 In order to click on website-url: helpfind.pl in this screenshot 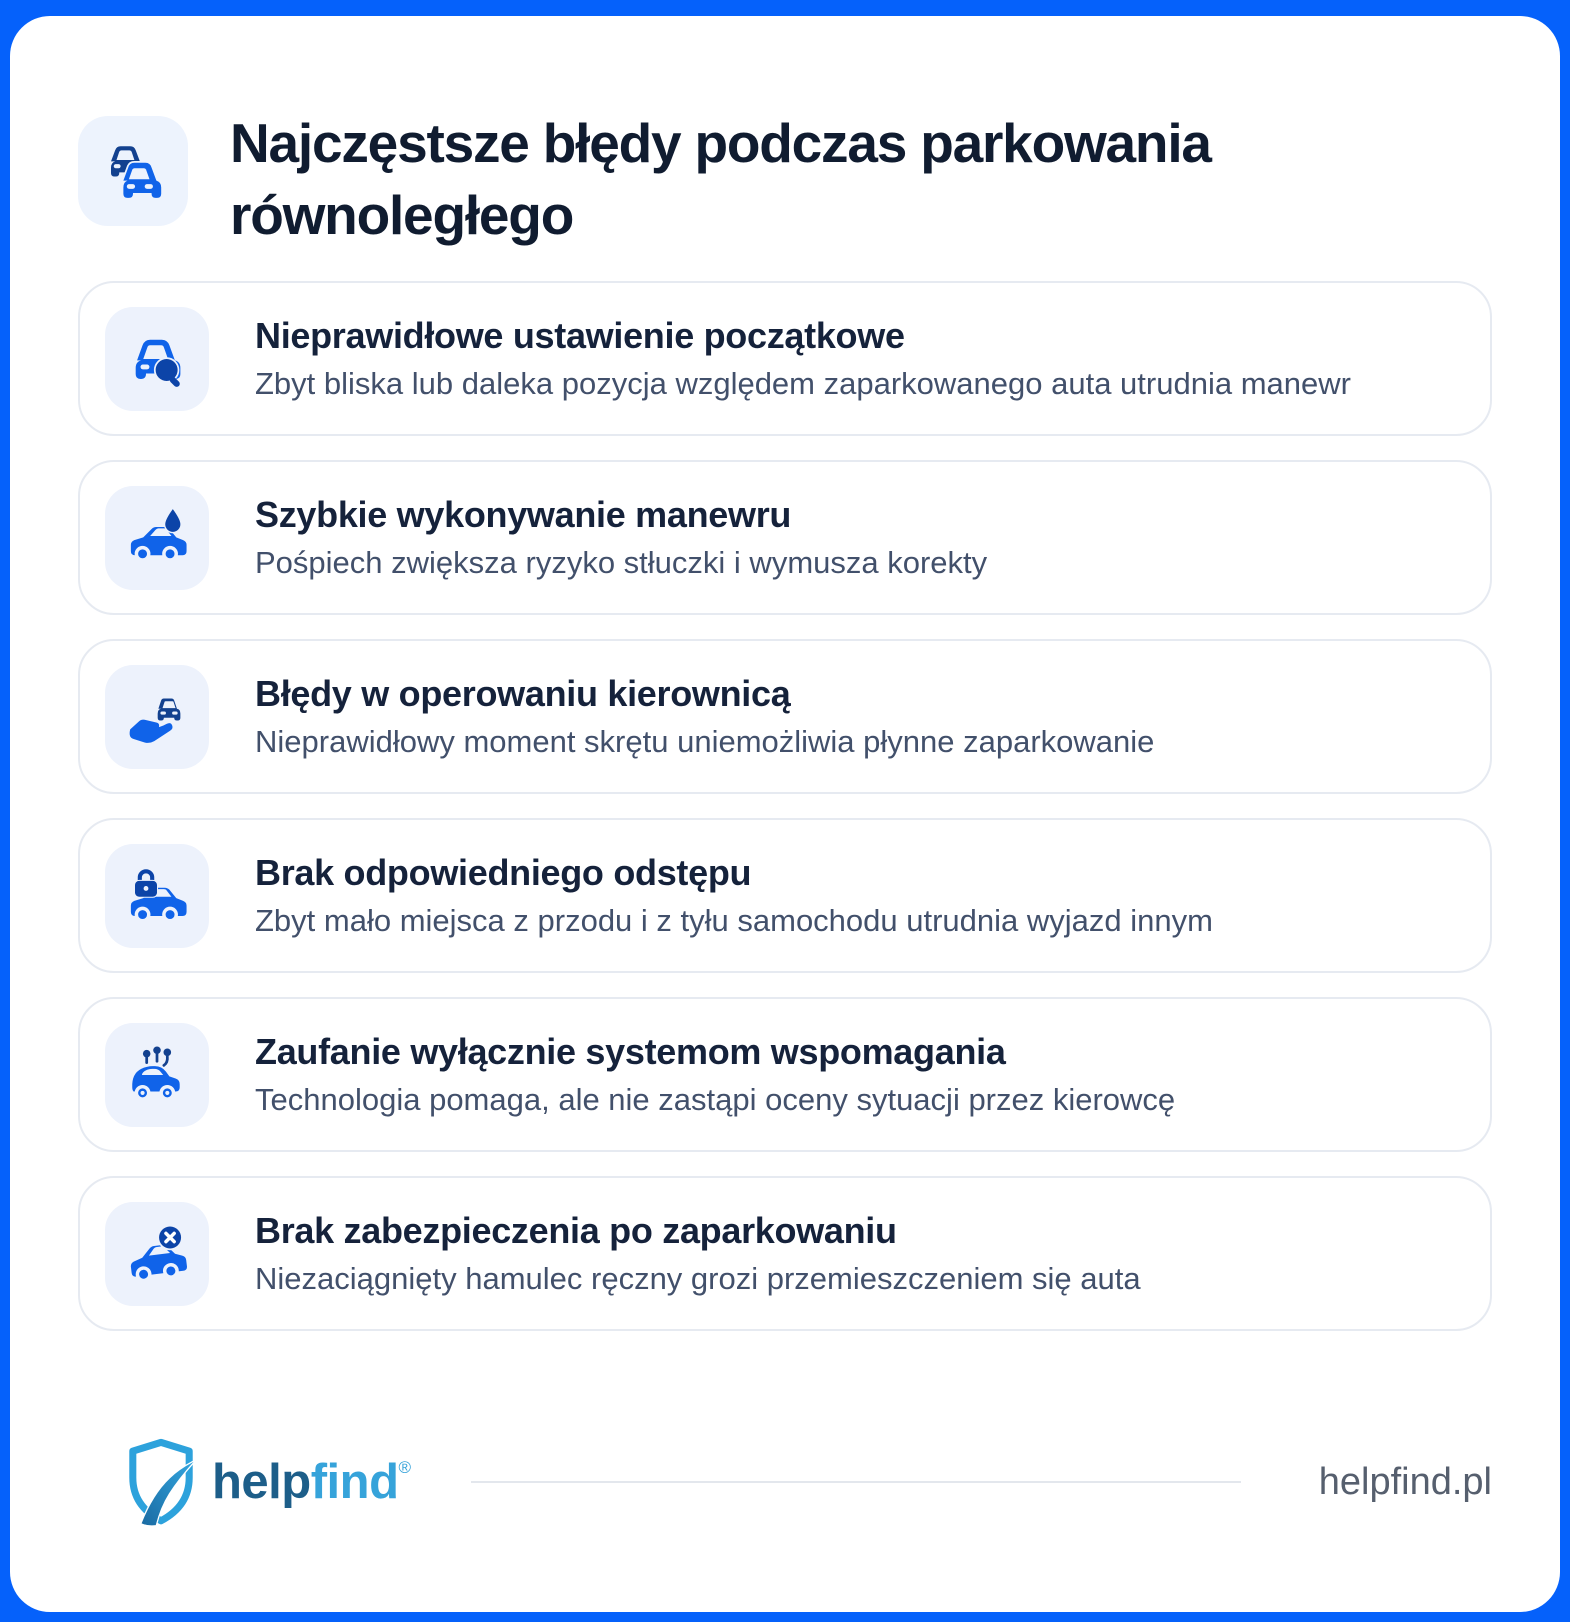, I will do `click(1405, 1481)`.